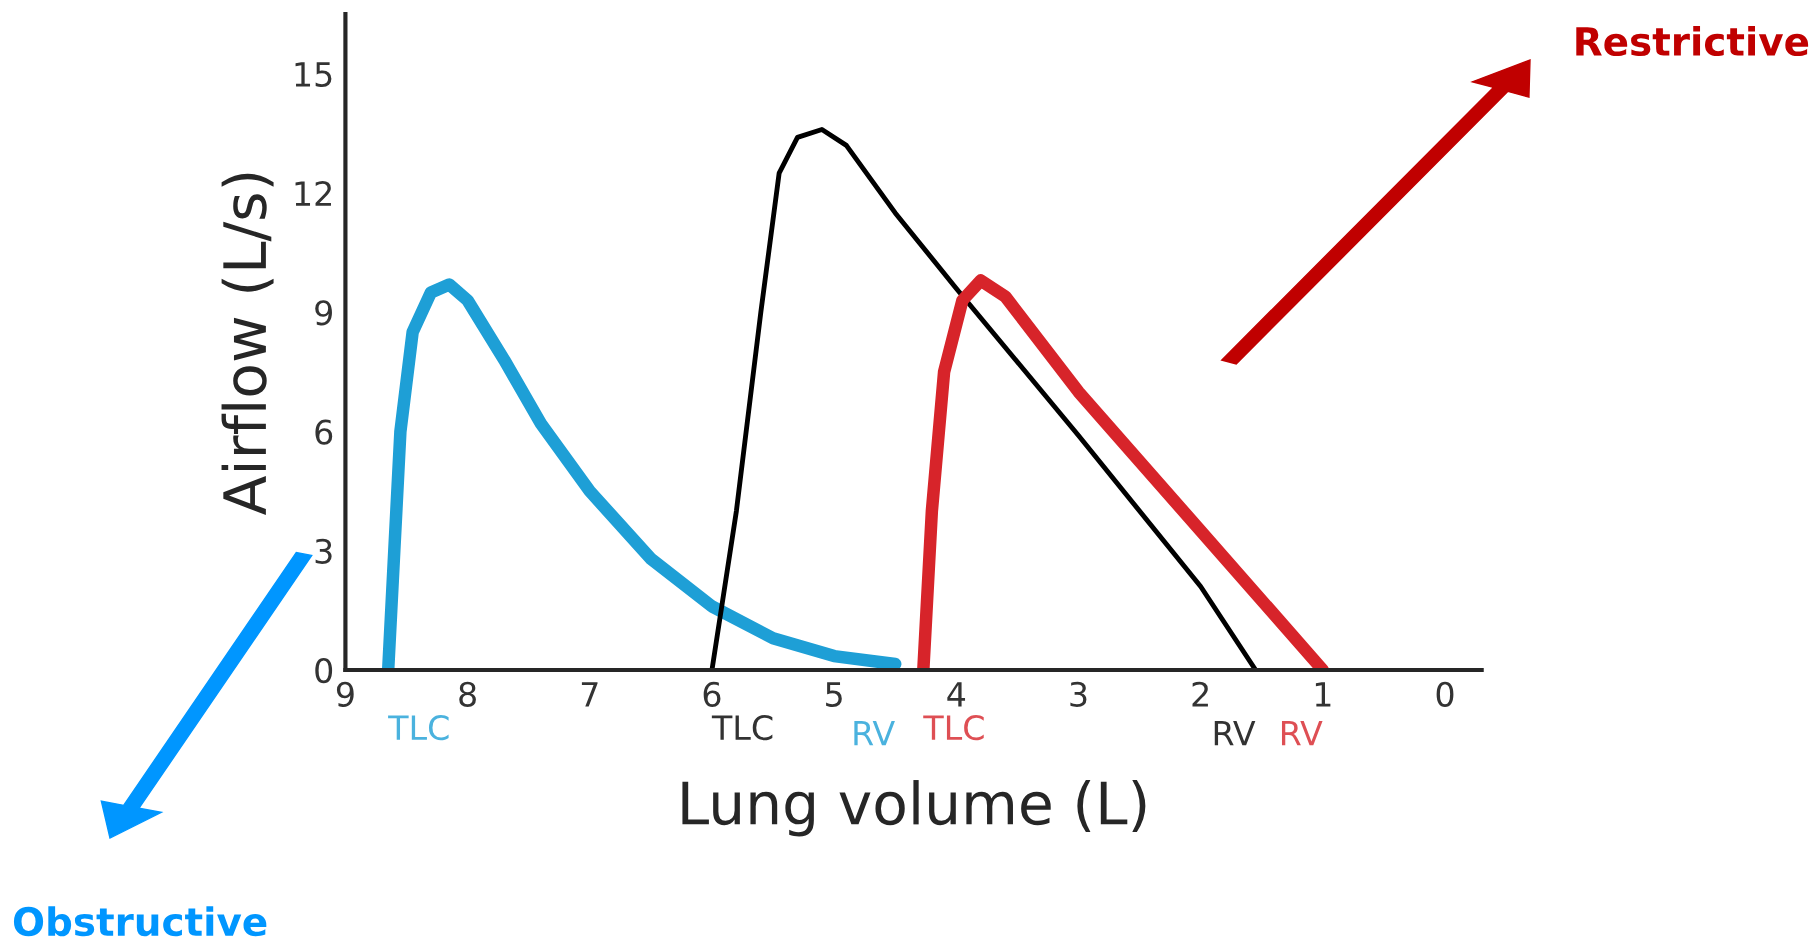  What do you see at coordinates (324, 432) in the screenshot?
I see `y-tick-label: 6` at bounding box center [324, 432].